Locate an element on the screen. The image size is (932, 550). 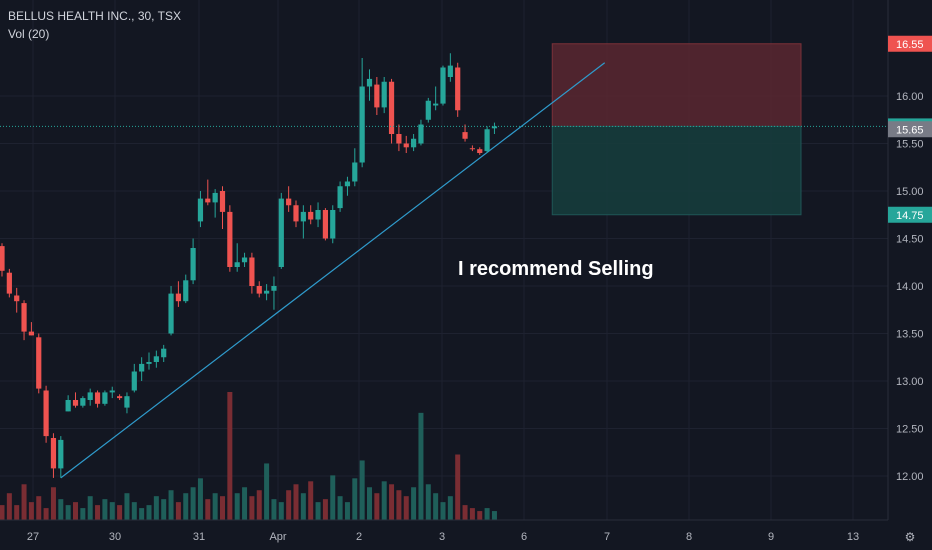
price-tag-label: 16.55 is located at coordinates (910, 45).